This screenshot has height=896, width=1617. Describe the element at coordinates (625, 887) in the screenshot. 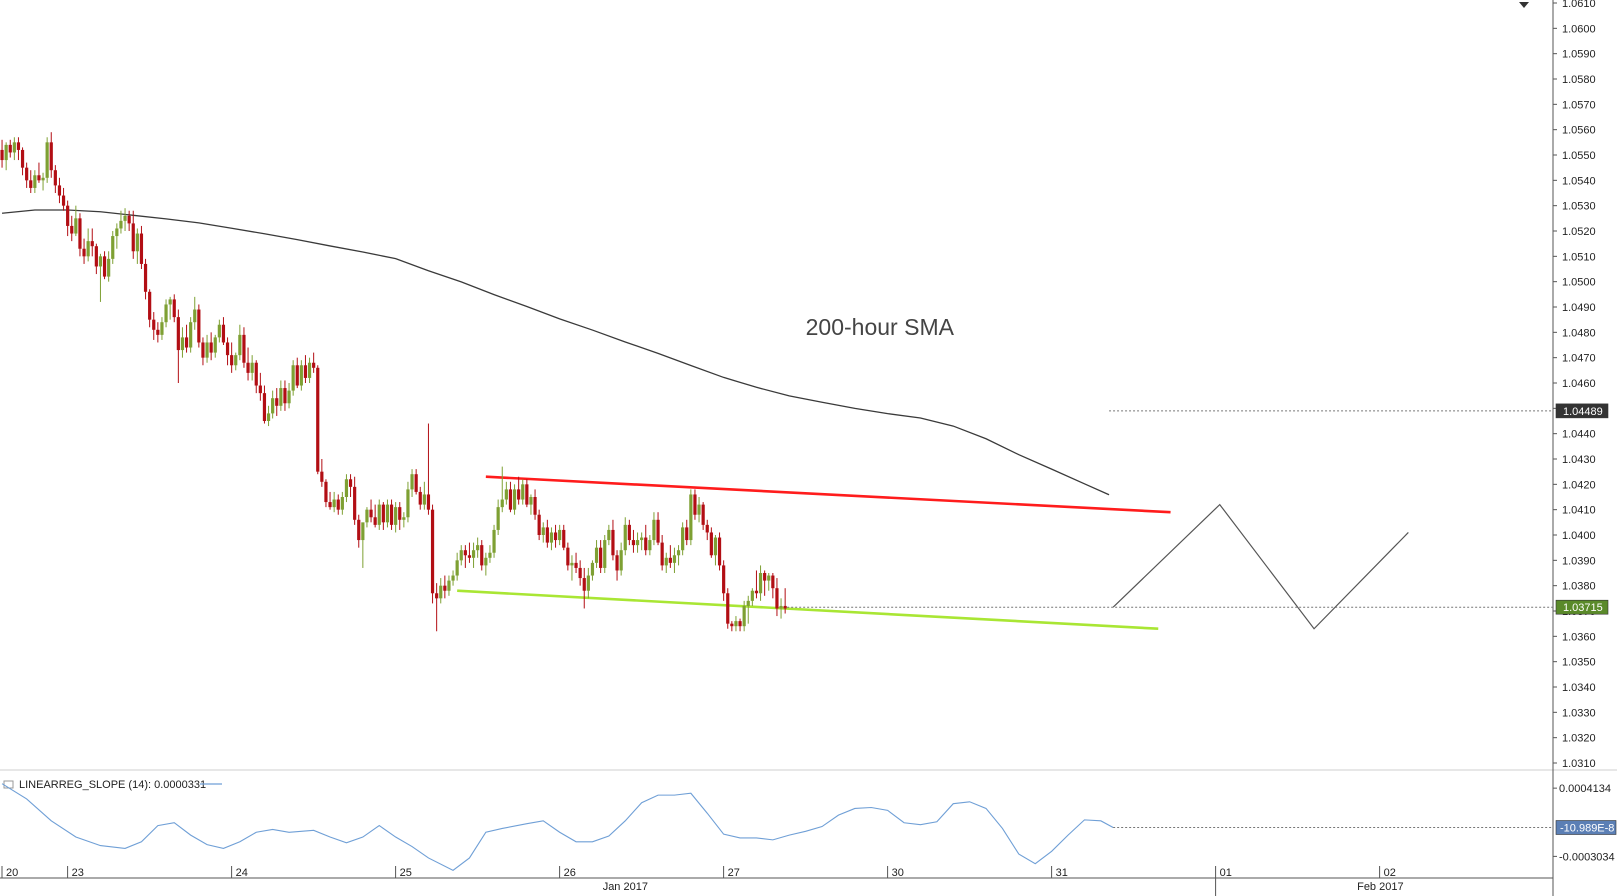

I see `x-month-label: Jan 2017` at that location.